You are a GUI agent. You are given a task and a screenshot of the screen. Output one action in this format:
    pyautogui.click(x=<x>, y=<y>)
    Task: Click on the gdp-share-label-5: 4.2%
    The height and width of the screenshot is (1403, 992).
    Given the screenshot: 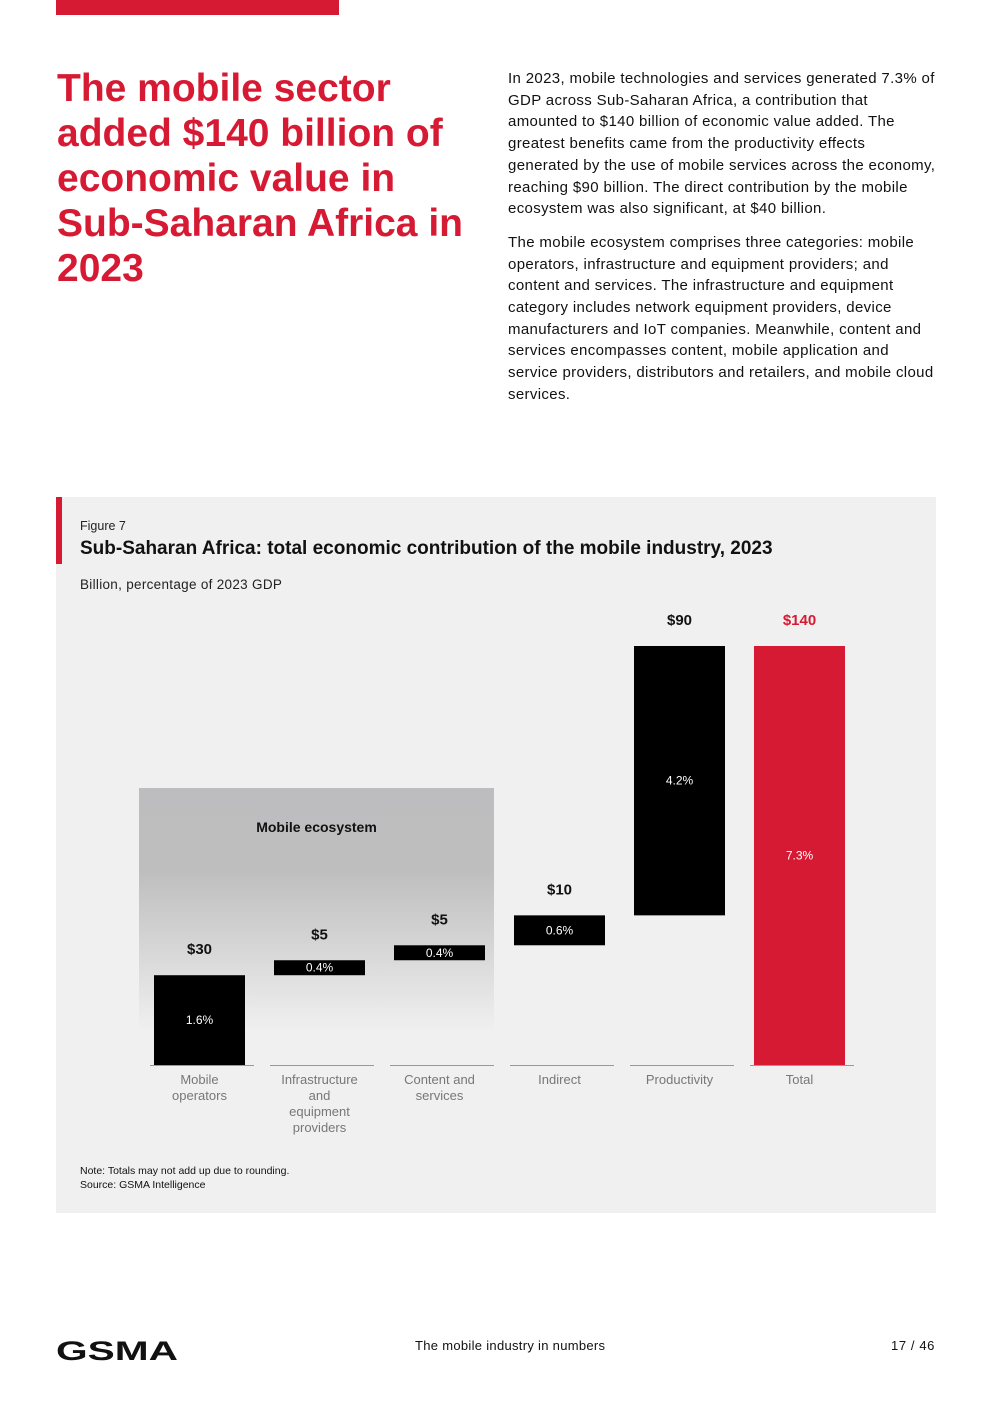 What is the action you would take?
    pyautogui.click(x=680, y=781)
    